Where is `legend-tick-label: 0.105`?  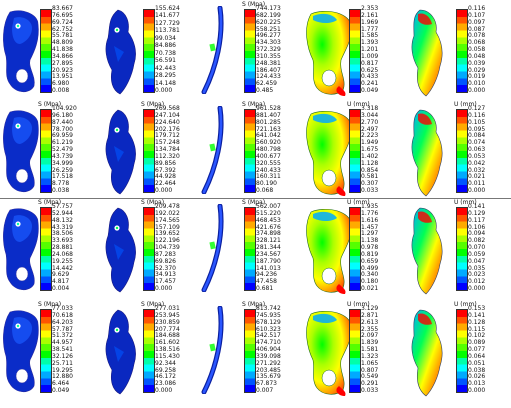 legend-tick-label: 0.105 is located at coordinates (477, 122).